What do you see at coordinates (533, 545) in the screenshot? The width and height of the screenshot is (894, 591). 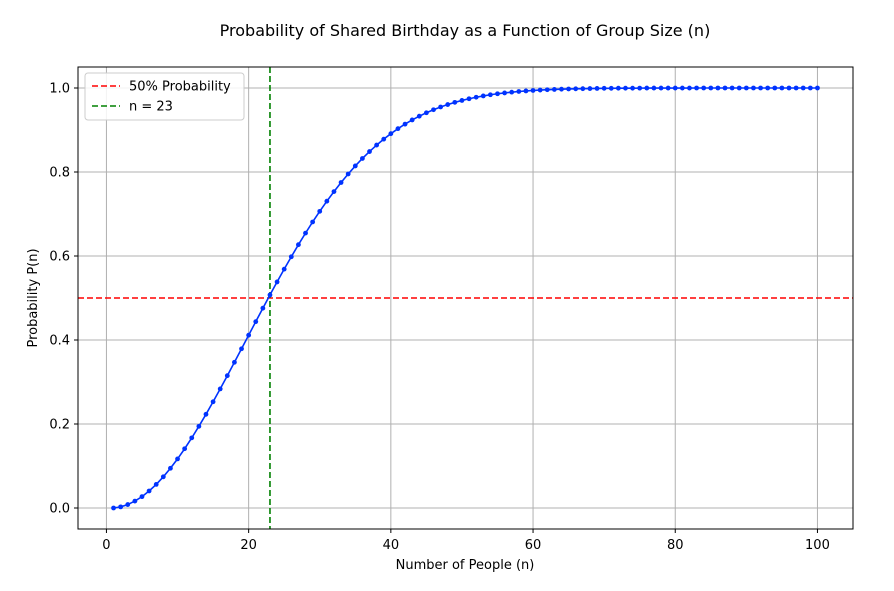 I see `x-tick-label-3: 60` at bounding box center [533, 545].